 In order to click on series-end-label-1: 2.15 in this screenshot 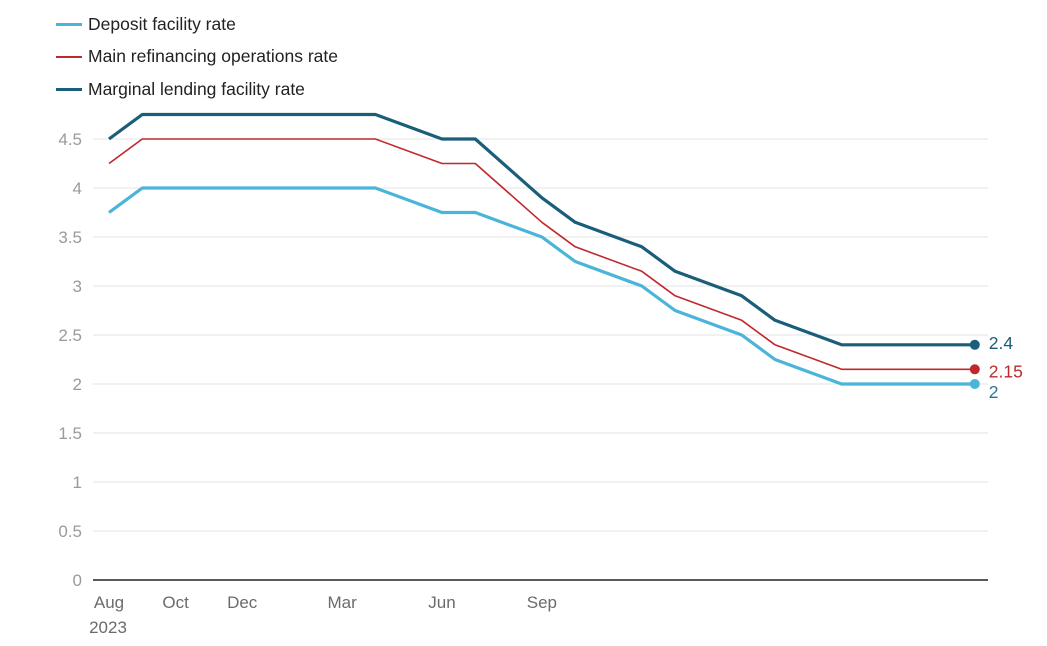, I will do `click(1006, 371)`.